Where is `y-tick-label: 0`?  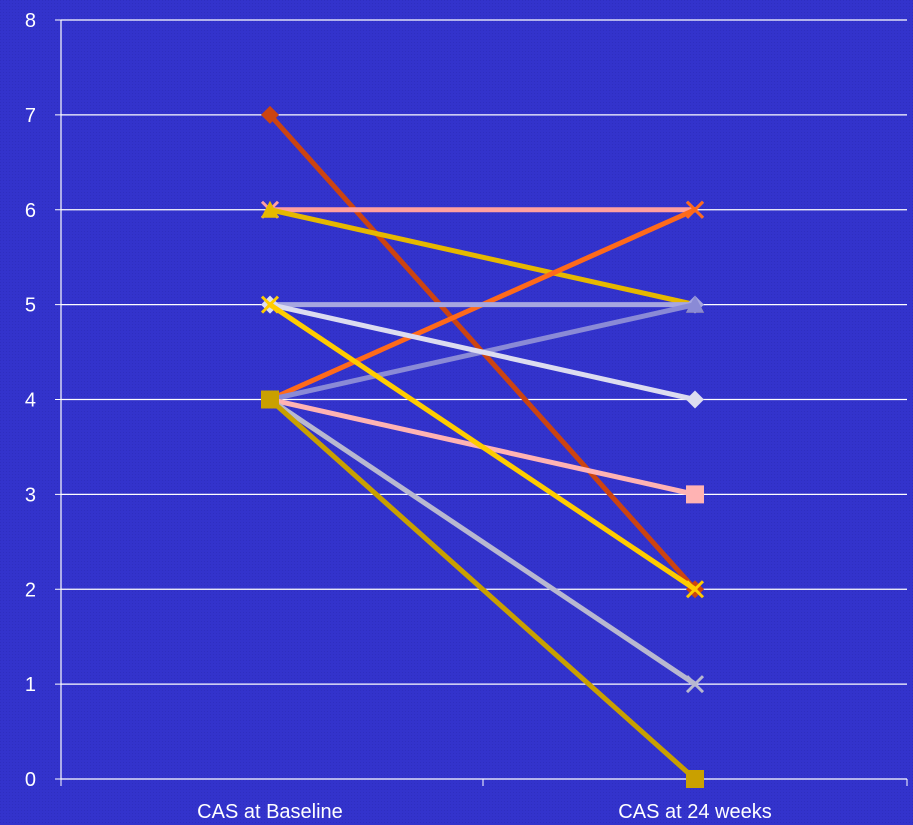
y-tick-label: 0 is located at coordinates (30, 780).